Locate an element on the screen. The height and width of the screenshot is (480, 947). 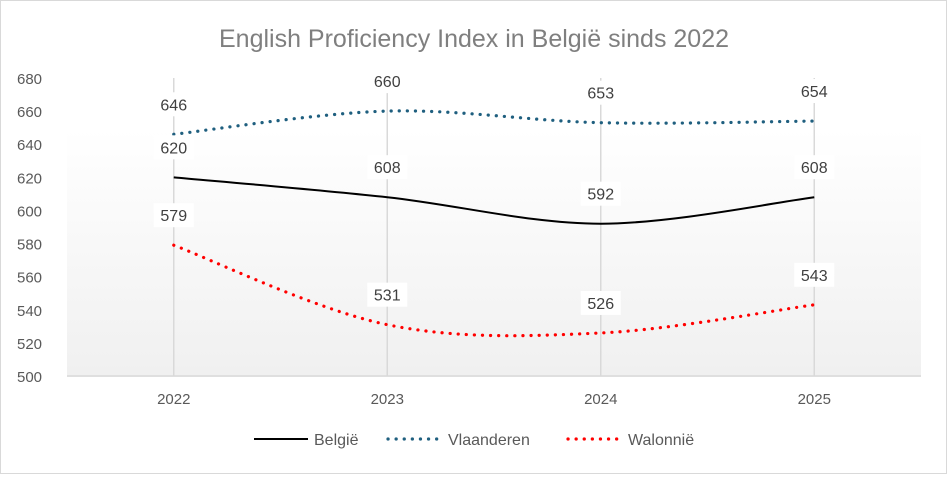
data-label: 526 is located at coordinates (600, 304).